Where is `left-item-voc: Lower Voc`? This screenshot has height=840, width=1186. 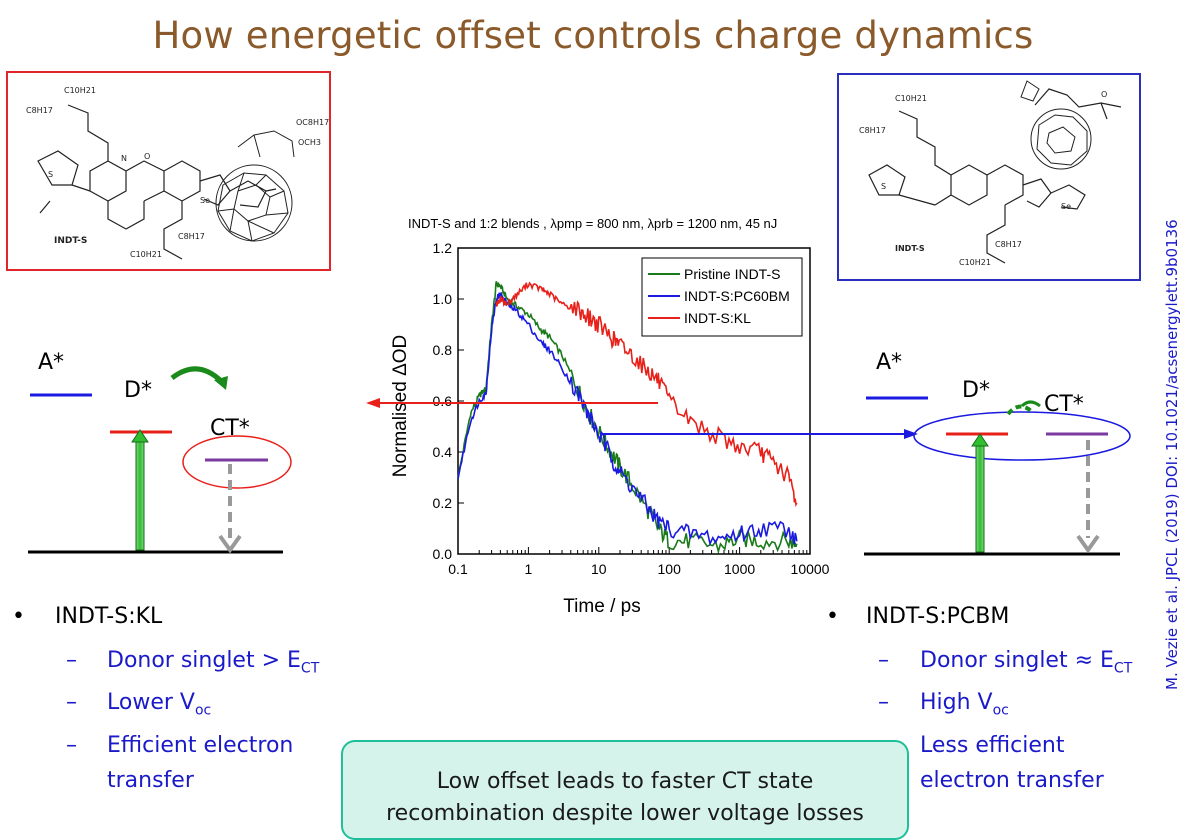 left-item-voc: Lower Voc is located at coordinates (159, 704).